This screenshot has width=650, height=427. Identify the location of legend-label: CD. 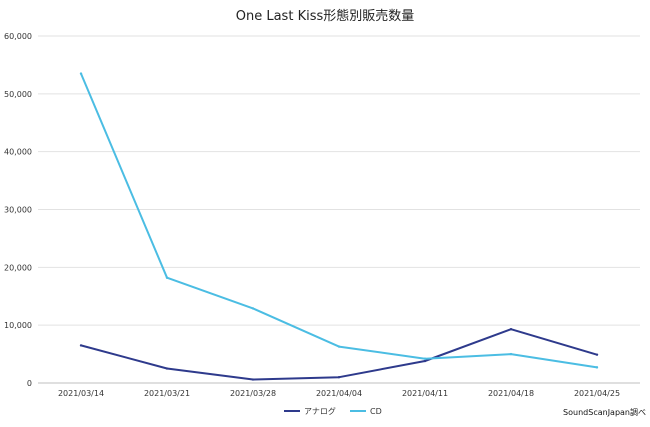
(376, 411).